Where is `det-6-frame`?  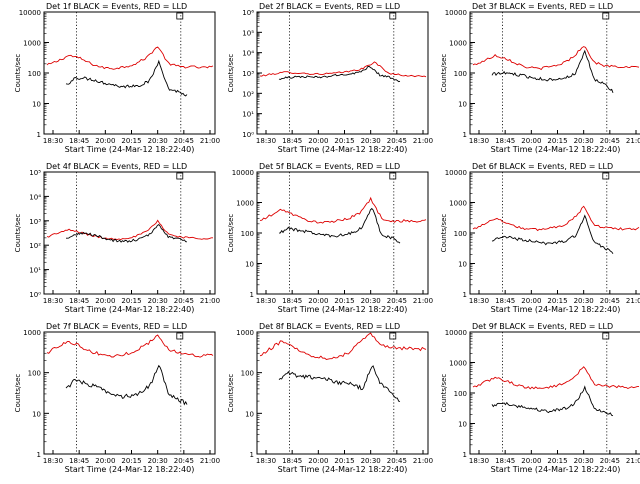 det-6-frame is located at coordinates (554, 233).